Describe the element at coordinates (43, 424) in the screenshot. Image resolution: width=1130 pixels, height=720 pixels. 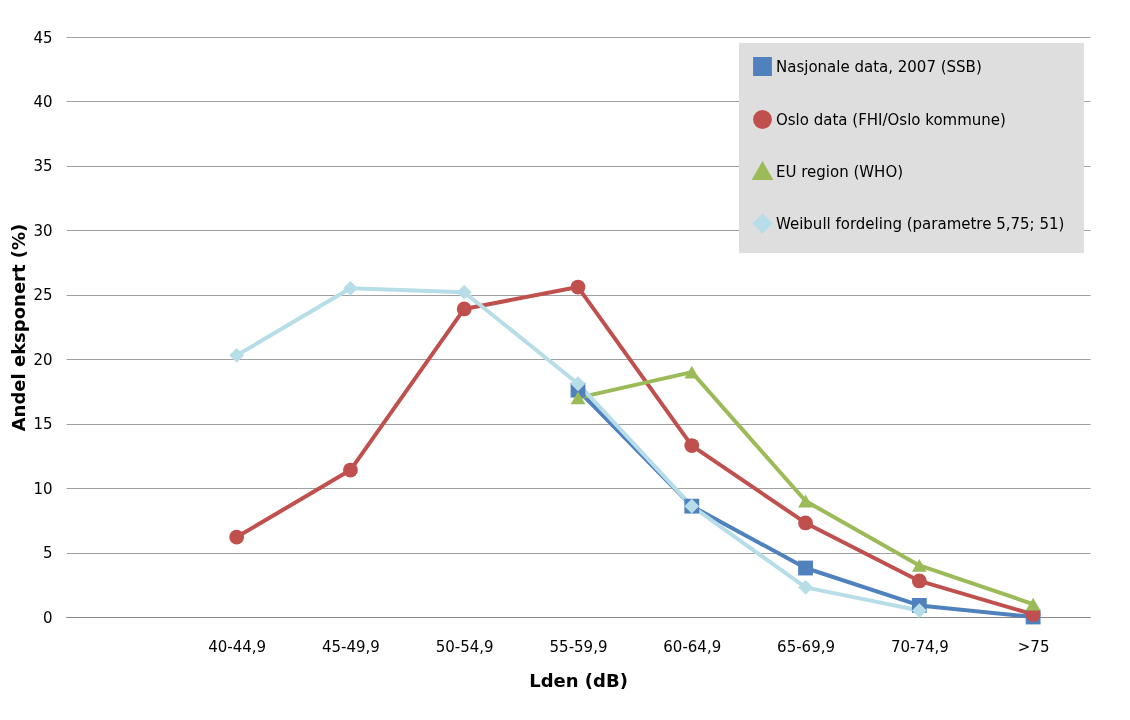
I see `y-tick-label: 15` at that location.